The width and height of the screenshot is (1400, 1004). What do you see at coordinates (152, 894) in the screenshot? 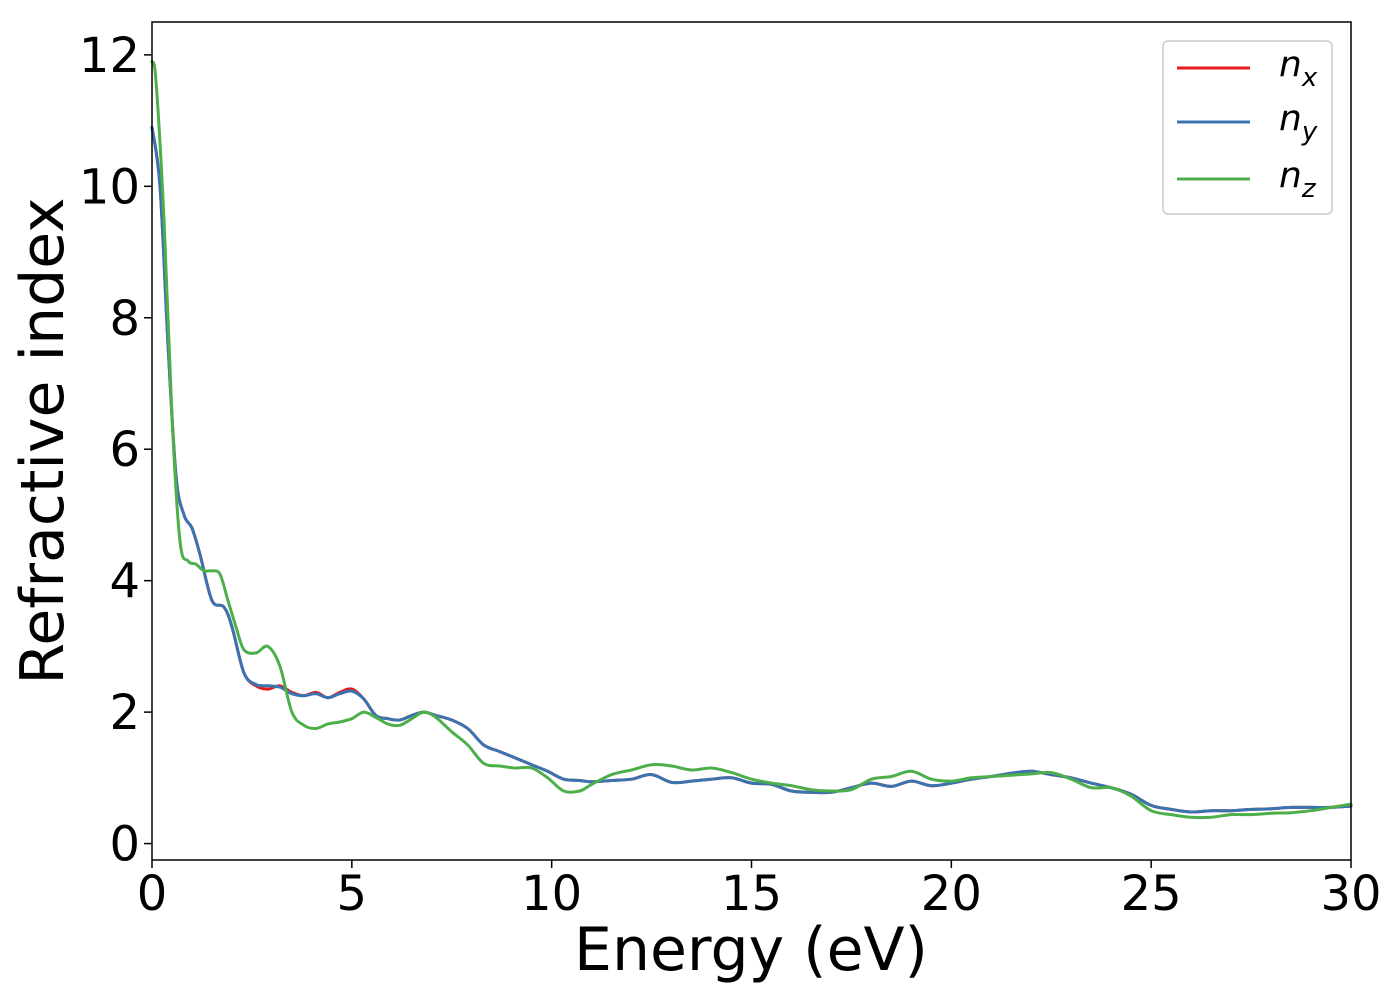
I see `x-tick-label: 0` at bounding box center [152, 894].